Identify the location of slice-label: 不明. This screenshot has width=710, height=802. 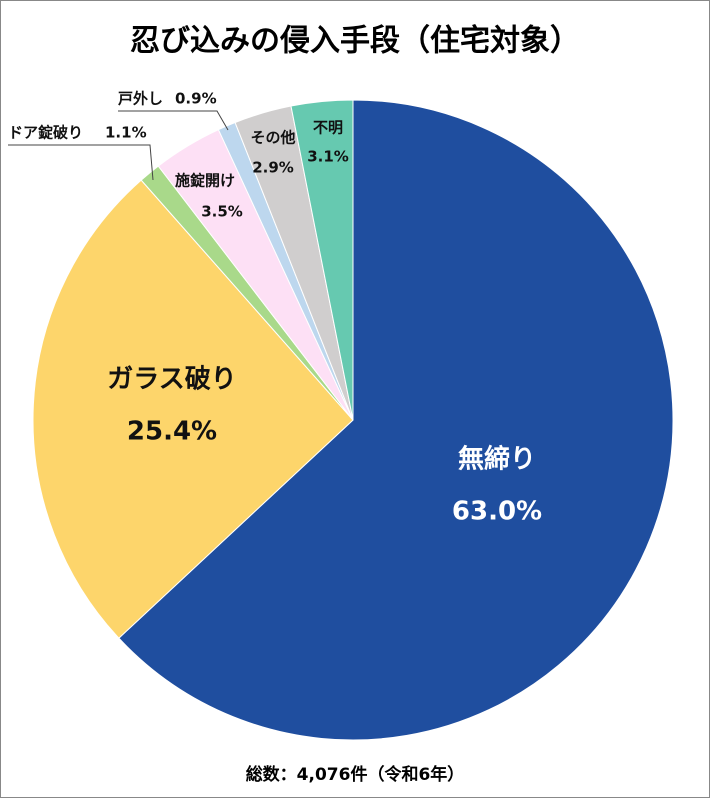
(328, 128).